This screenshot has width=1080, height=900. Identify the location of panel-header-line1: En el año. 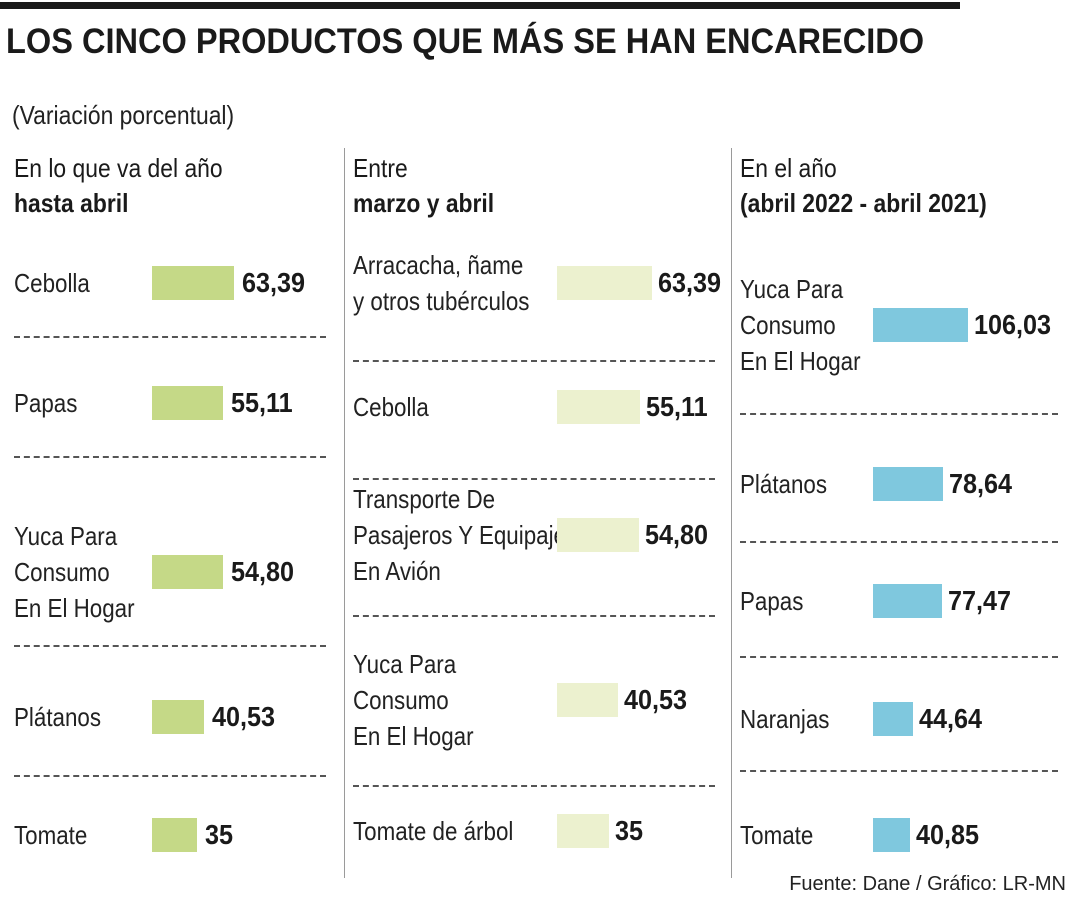
(788, 168).